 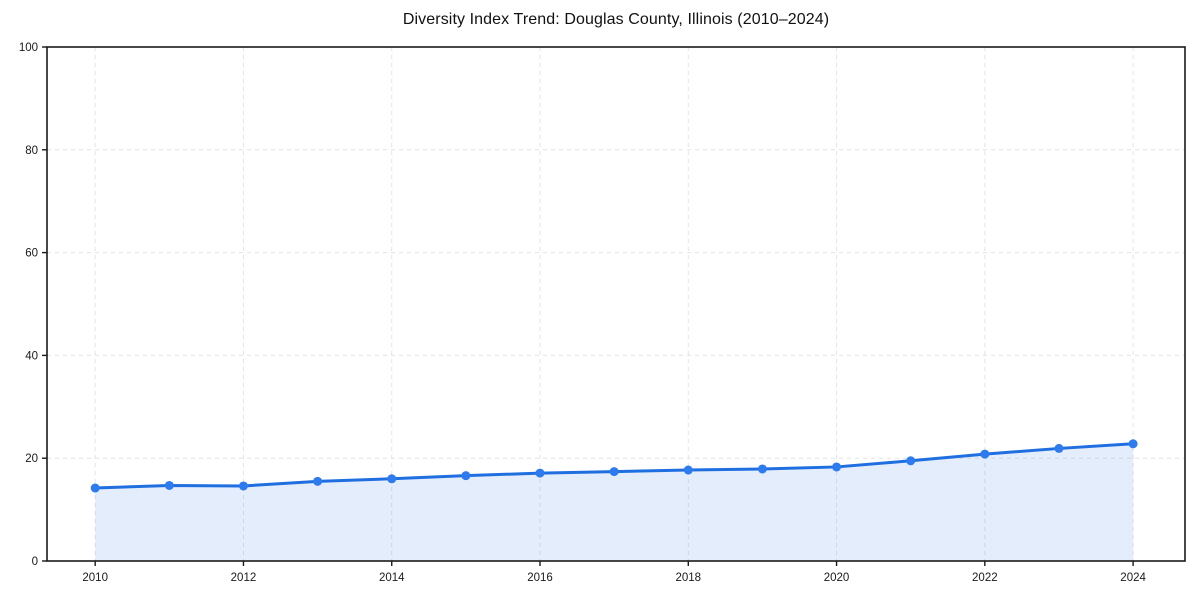 What do you see at coordinates (1133, 578) in the screenshot?
I see `x-tick-label: 2024` at bounding box center [1133, 578].